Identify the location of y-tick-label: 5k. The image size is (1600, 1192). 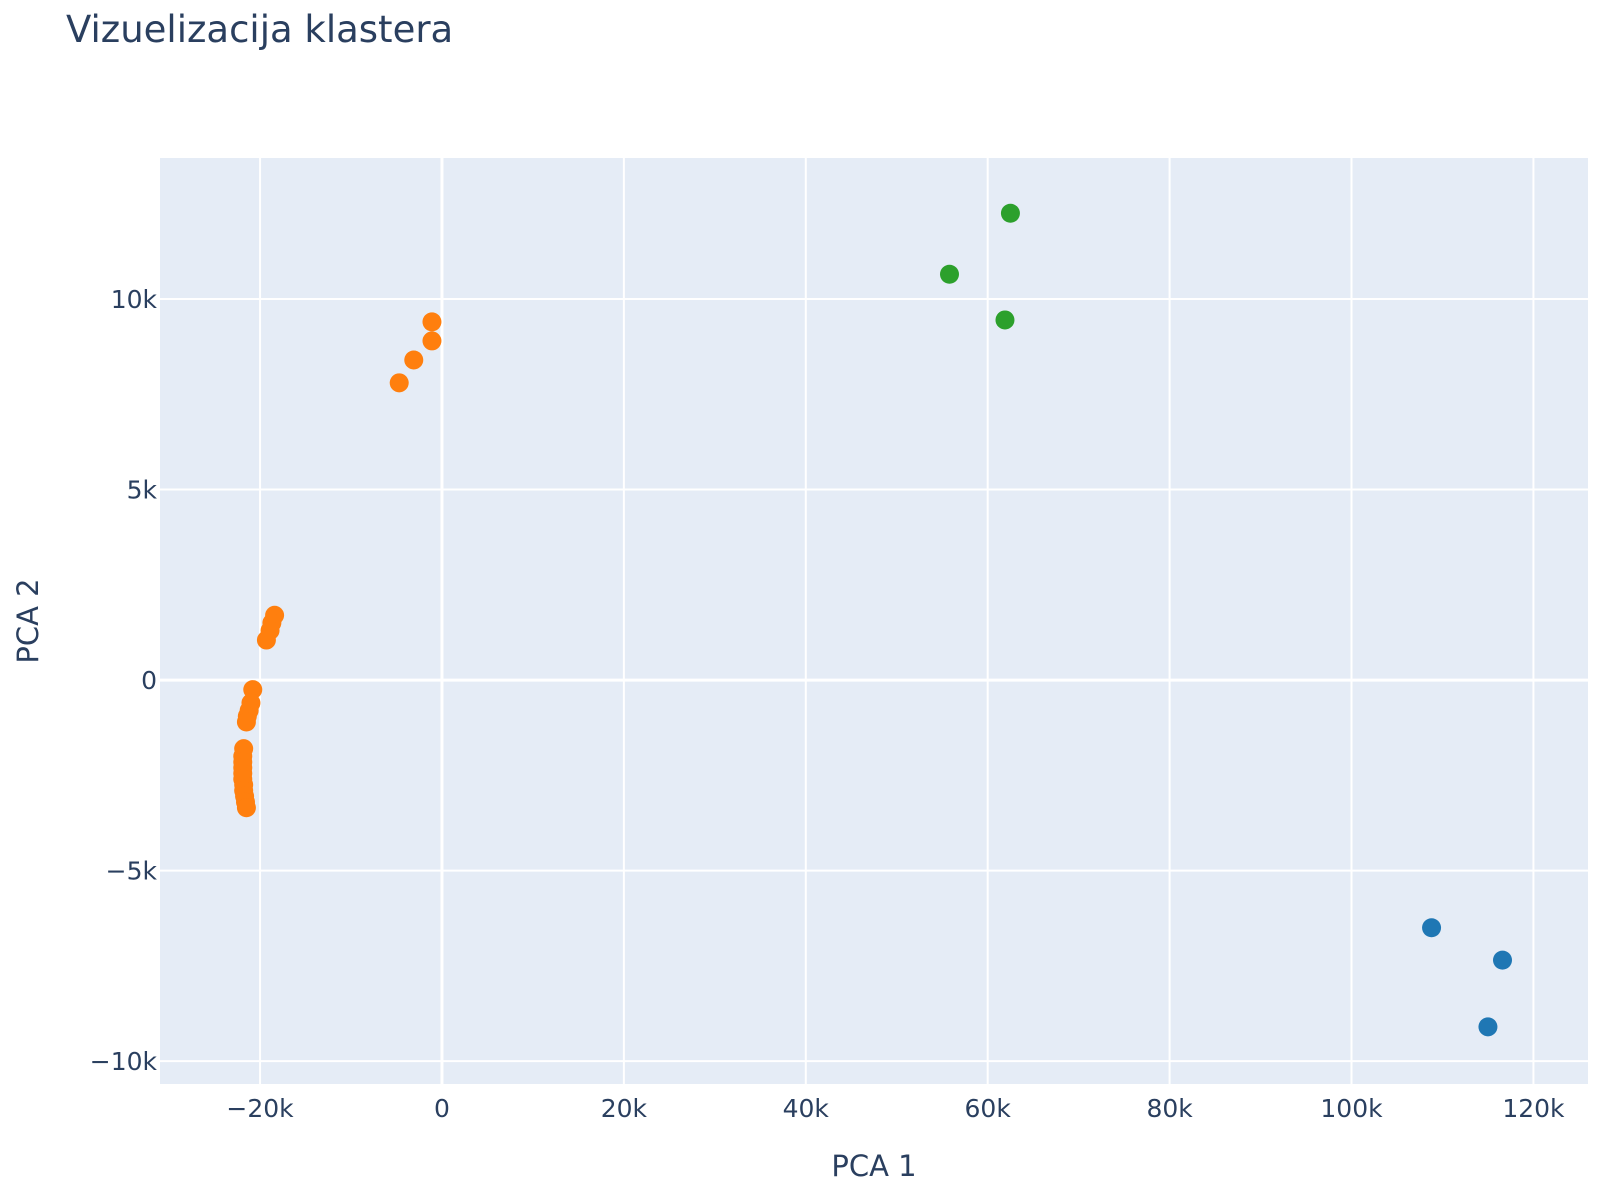
(142, 490).